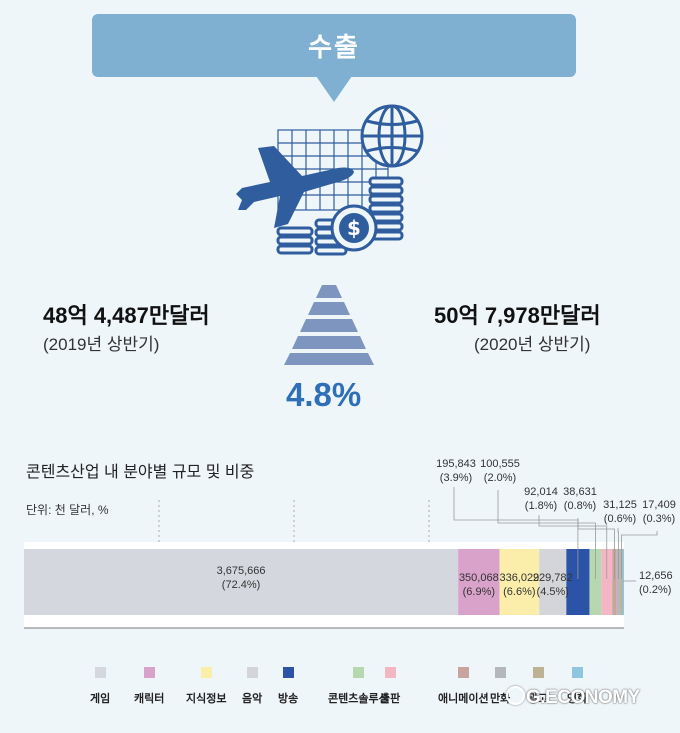  Describe the element at coordinates (390, 699) in the screenshot. I see `legend-label: 출판` at that location.